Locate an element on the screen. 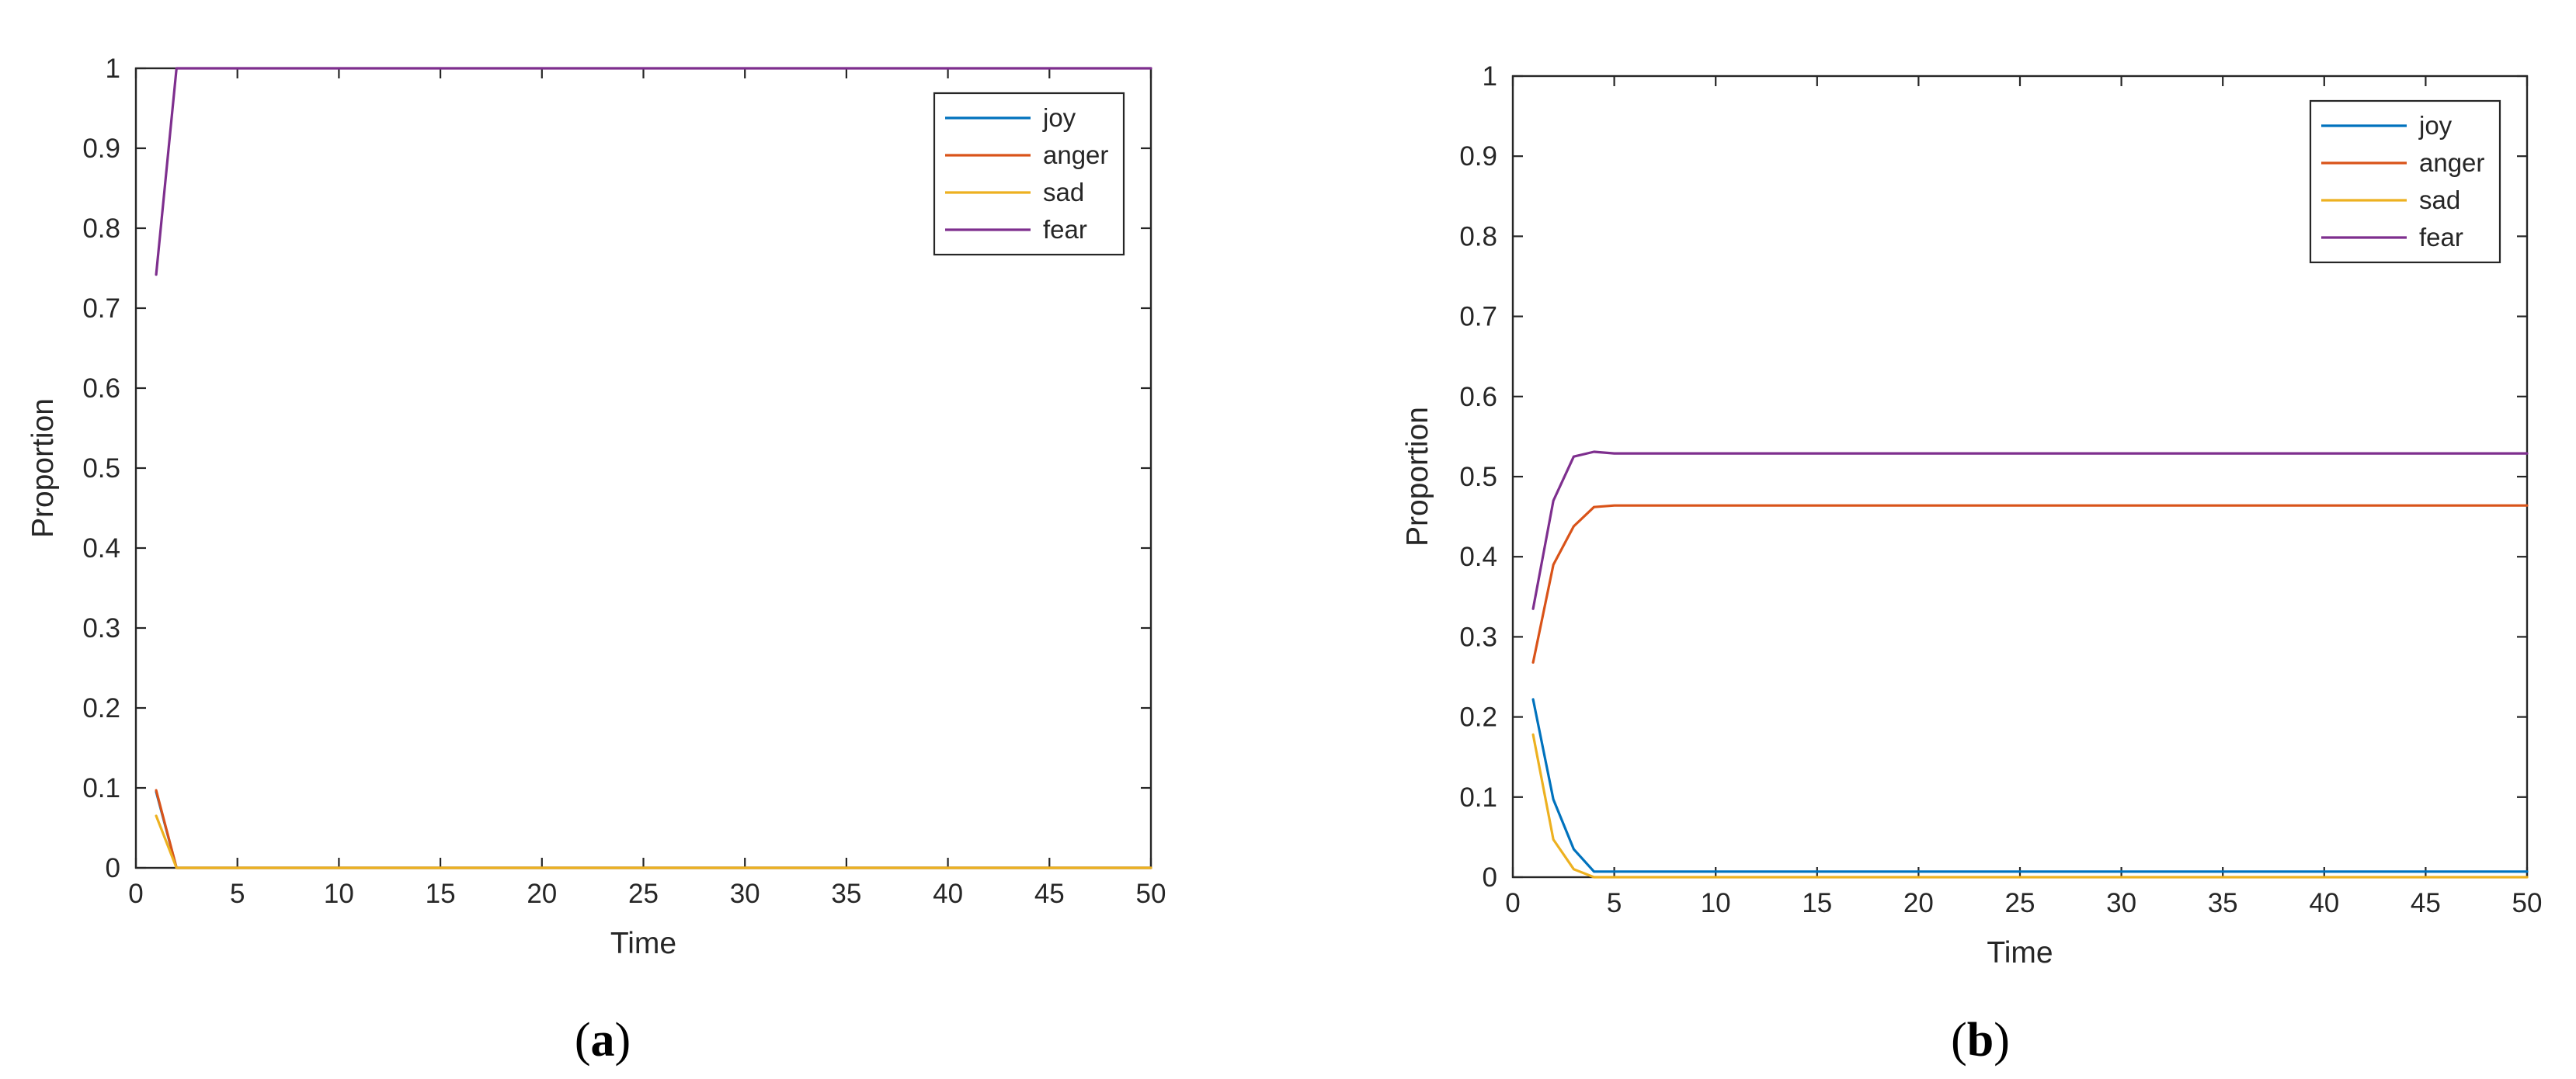  series-line-anger is located at coordinates (2030, 584).